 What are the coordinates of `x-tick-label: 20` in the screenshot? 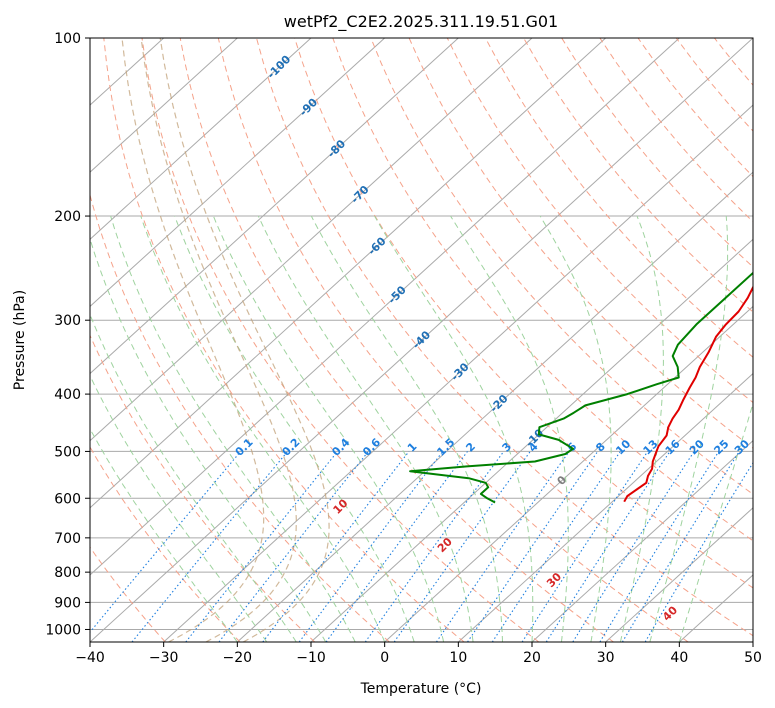 It's located at (532, 658).